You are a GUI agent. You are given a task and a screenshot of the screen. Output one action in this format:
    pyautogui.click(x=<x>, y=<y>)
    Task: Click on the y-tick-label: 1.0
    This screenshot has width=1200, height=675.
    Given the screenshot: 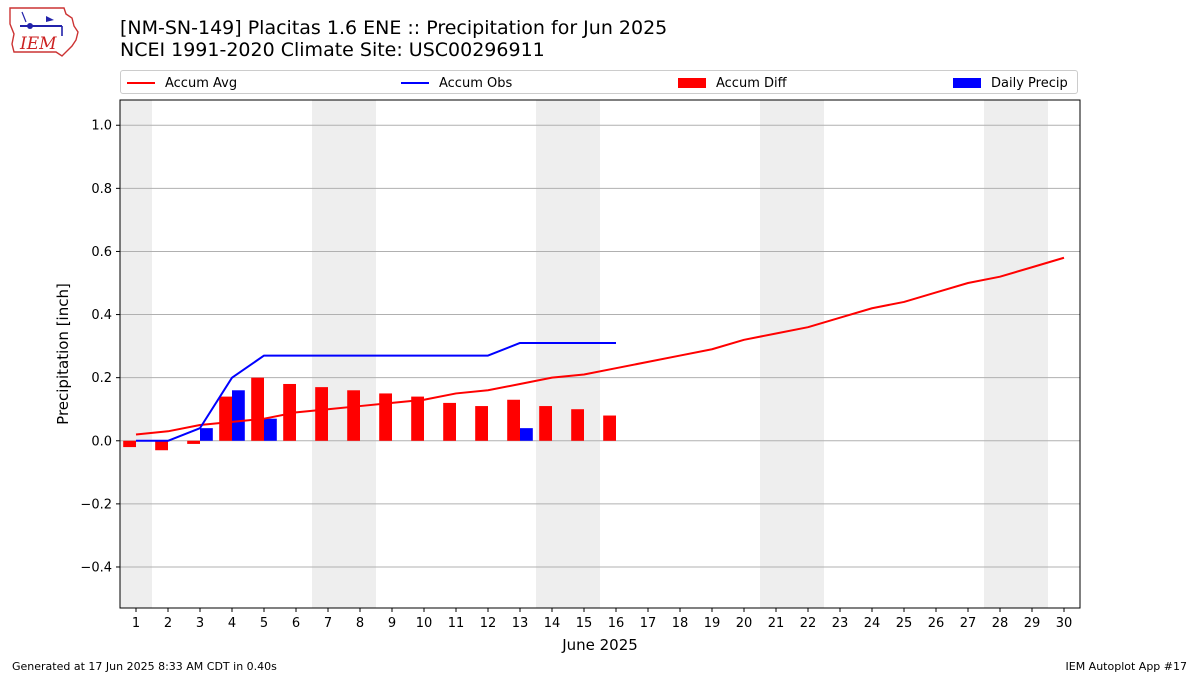 What is the action you would take?
    pyautogui.click(x=101, y=126)
    